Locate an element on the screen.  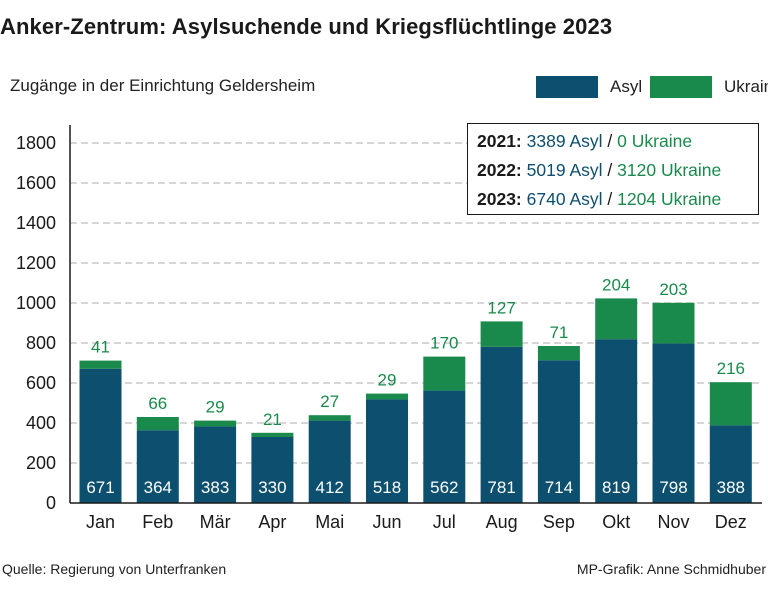
legend-label-asyl: Asyl is located at coordinates (626, 86).